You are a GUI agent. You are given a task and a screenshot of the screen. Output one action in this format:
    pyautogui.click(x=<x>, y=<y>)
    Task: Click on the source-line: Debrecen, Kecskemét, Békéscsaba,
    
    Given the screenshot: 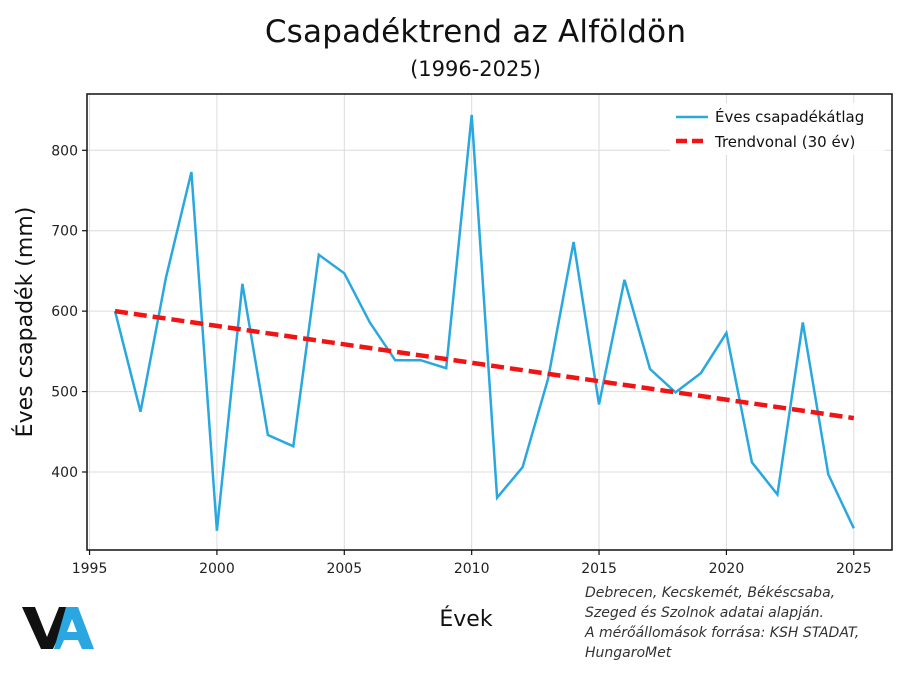 What is the action you would take?
    pyautogui.click(x=710, y=593)
    